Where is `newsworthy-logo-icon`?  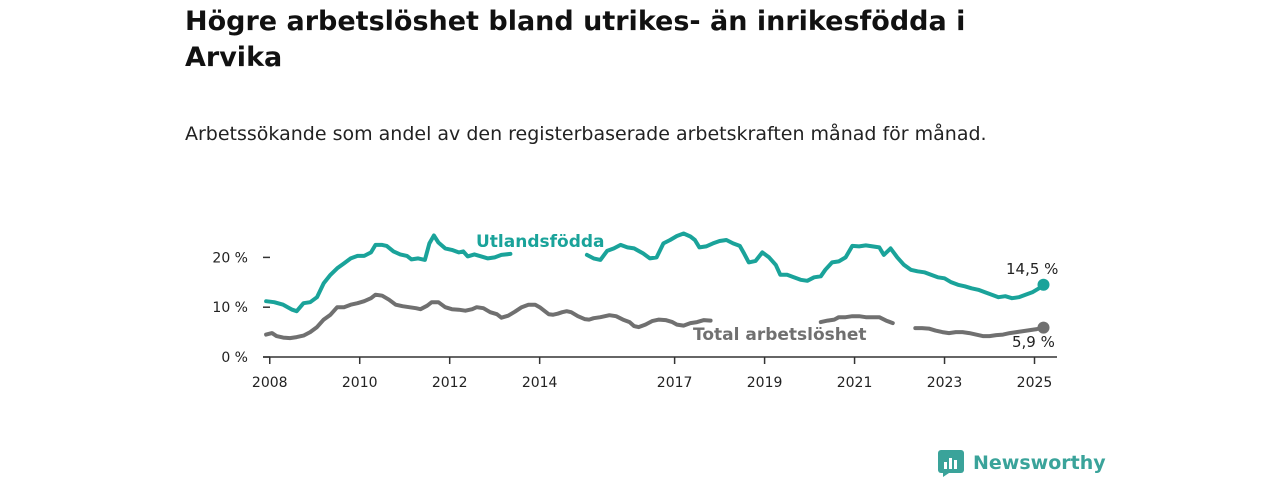
newsworthy-logo-icon is located at coordinates (951, 463).